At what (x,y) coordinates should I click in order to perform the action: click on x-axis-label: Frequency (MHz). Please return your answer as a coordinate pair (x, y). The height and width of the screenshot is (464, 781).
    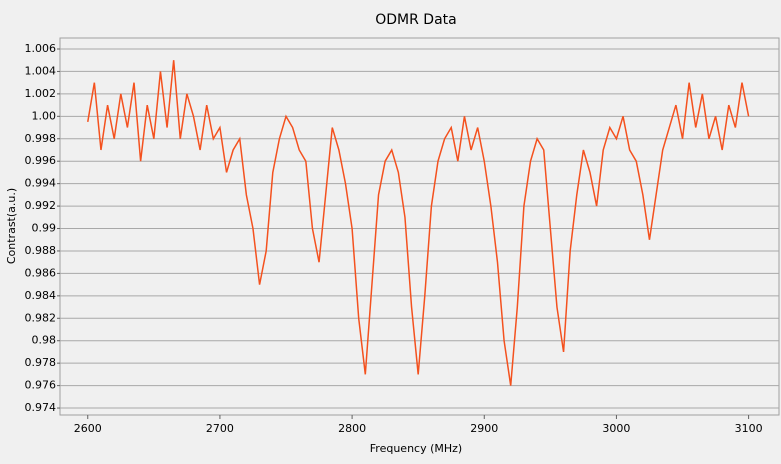
    Looking at the image, I should click on (416, 448).